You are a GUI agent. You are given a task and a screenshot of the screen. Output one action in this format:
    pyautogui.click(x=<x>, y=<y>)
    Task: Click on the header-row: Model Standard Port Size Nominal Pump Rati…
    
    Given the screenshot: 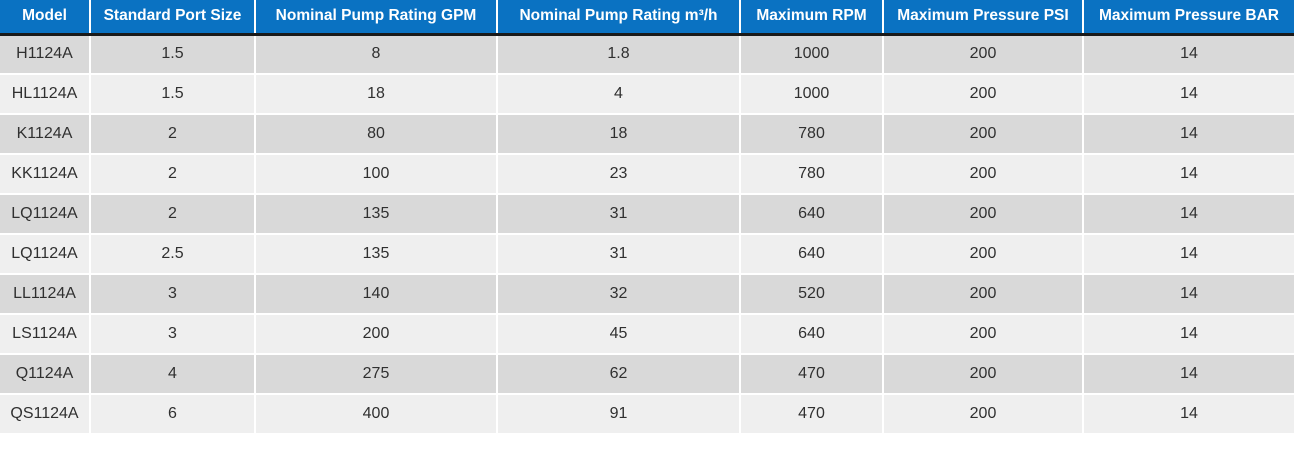 What is the action you would take?
    pyautogui.click(x=647, y=18)
    